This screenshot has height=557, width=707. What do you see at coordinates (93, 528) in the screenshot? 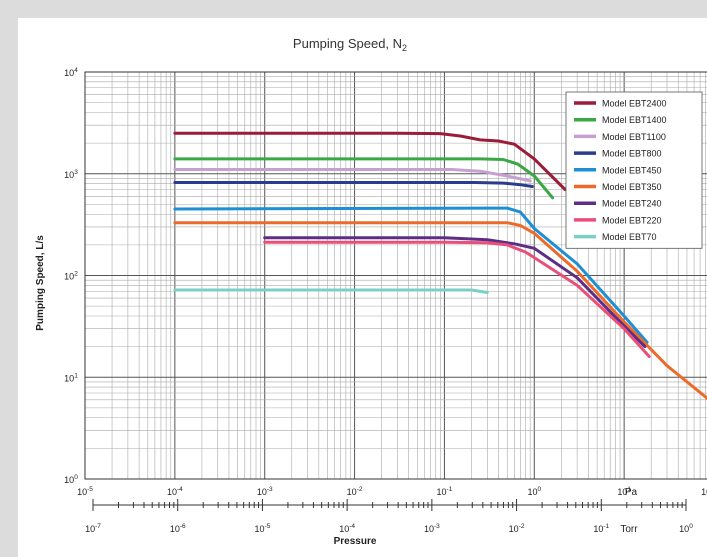
I see `tick-label: 10⁻⁷` at bounding box center [93, 528].